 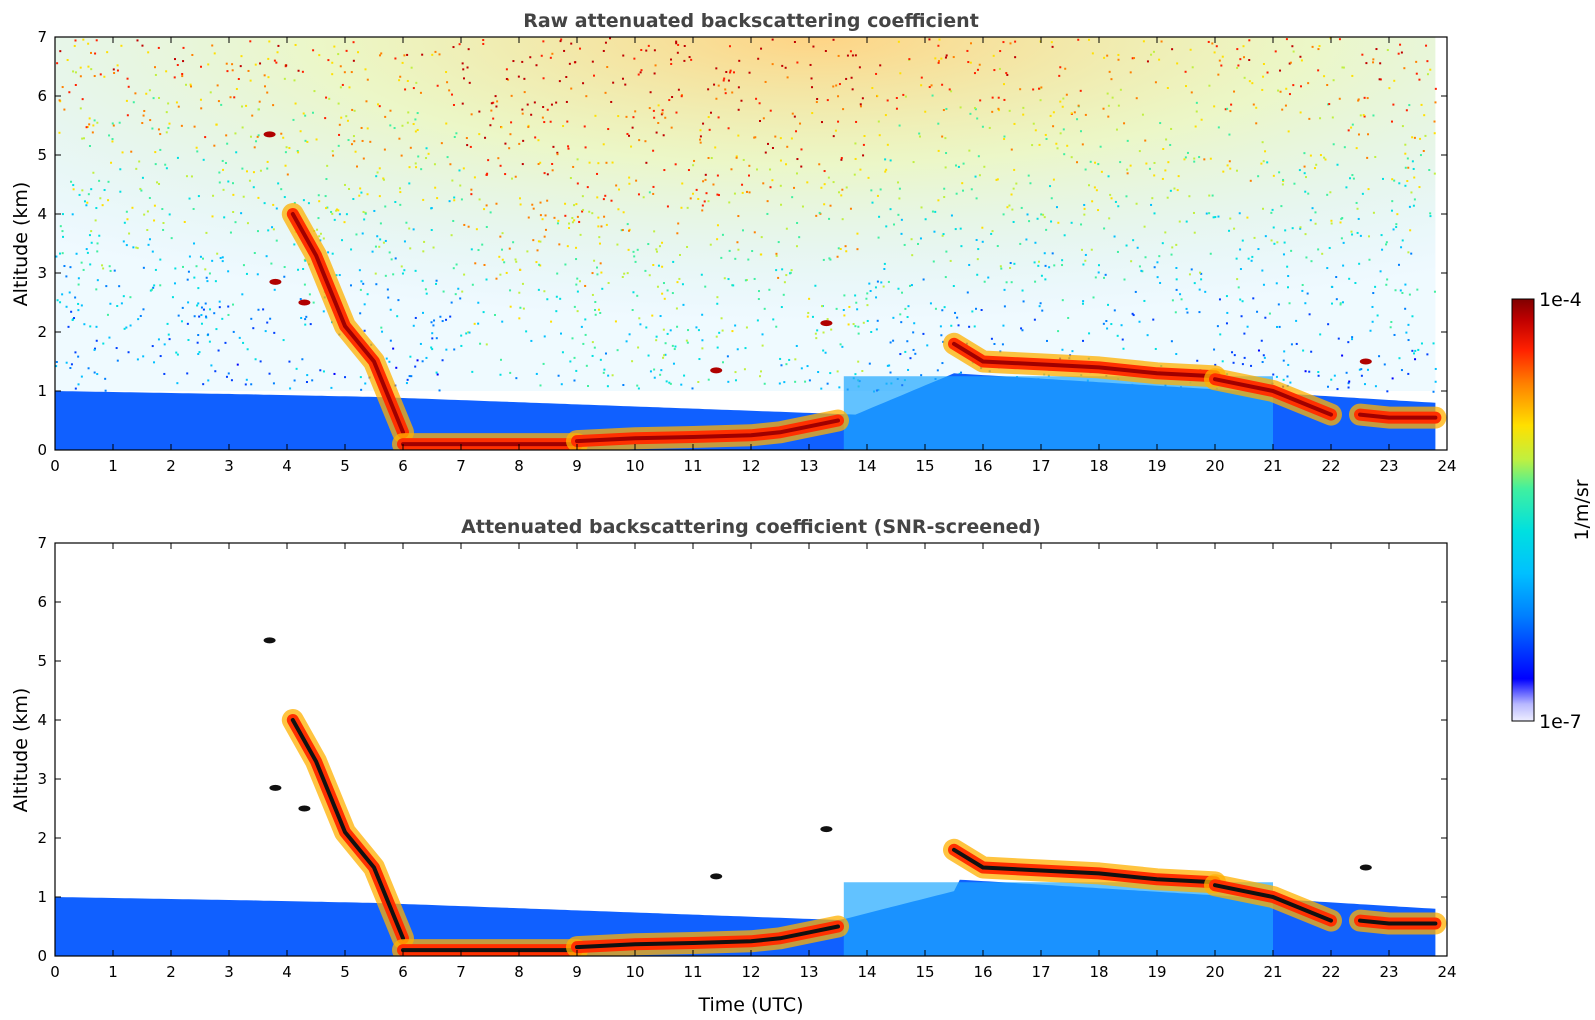 I want to click on cloud-patch, so click(x=269, y=640).